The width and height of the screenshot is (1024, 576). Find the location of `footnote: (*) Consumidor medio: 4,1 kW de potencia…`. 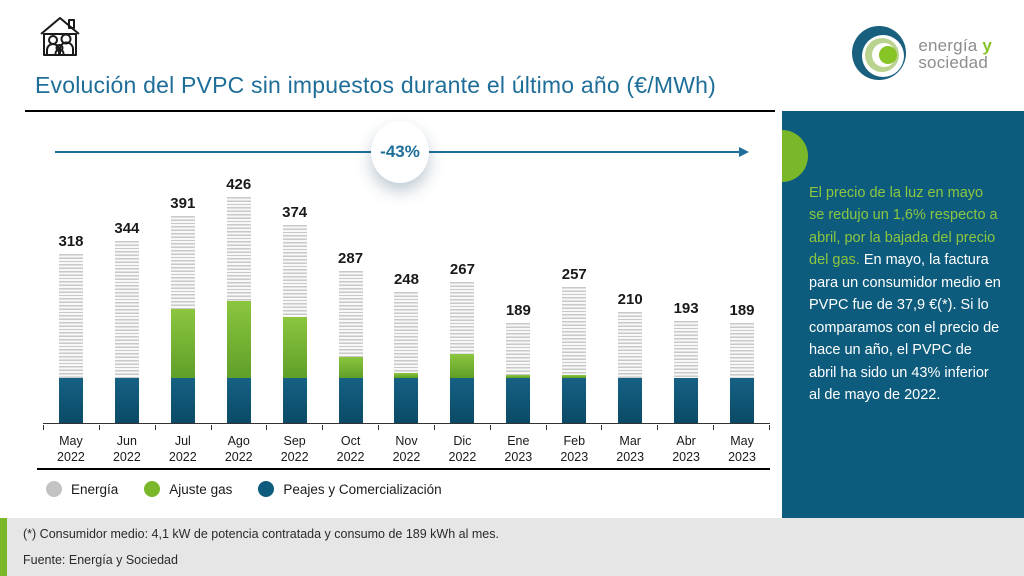

footnote: (*) Consumidor medio: 4,1 kW de potencia… is located at coordinates (261, 534).